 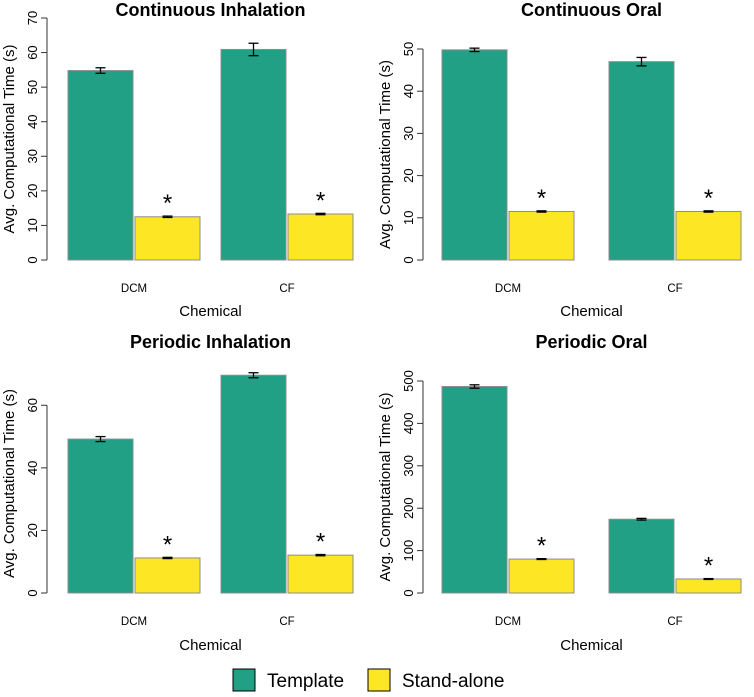 I want to click on panel-title: Periodic Oral, so click(x=591, y=342).